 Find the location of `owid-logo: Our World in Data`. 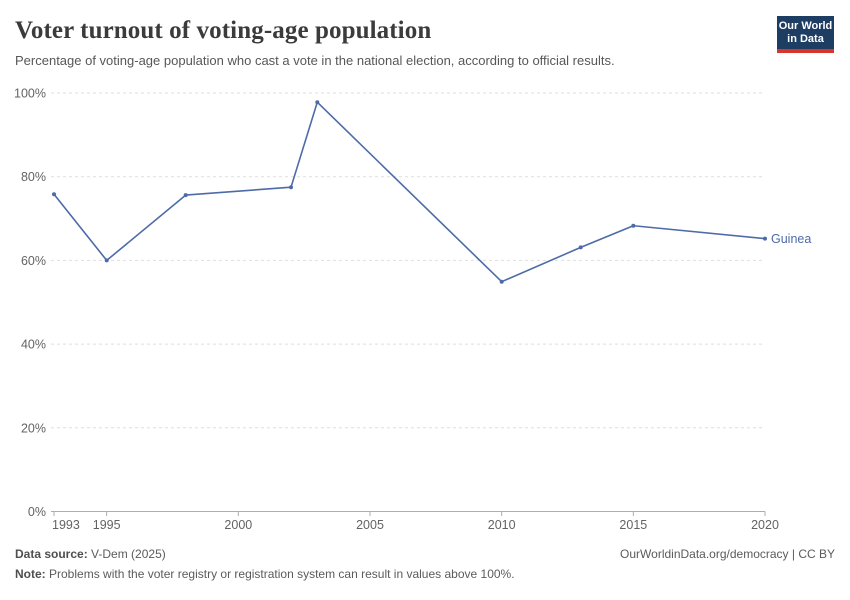

owid-logo: Our World in Data is located at coordinates (805, 34).